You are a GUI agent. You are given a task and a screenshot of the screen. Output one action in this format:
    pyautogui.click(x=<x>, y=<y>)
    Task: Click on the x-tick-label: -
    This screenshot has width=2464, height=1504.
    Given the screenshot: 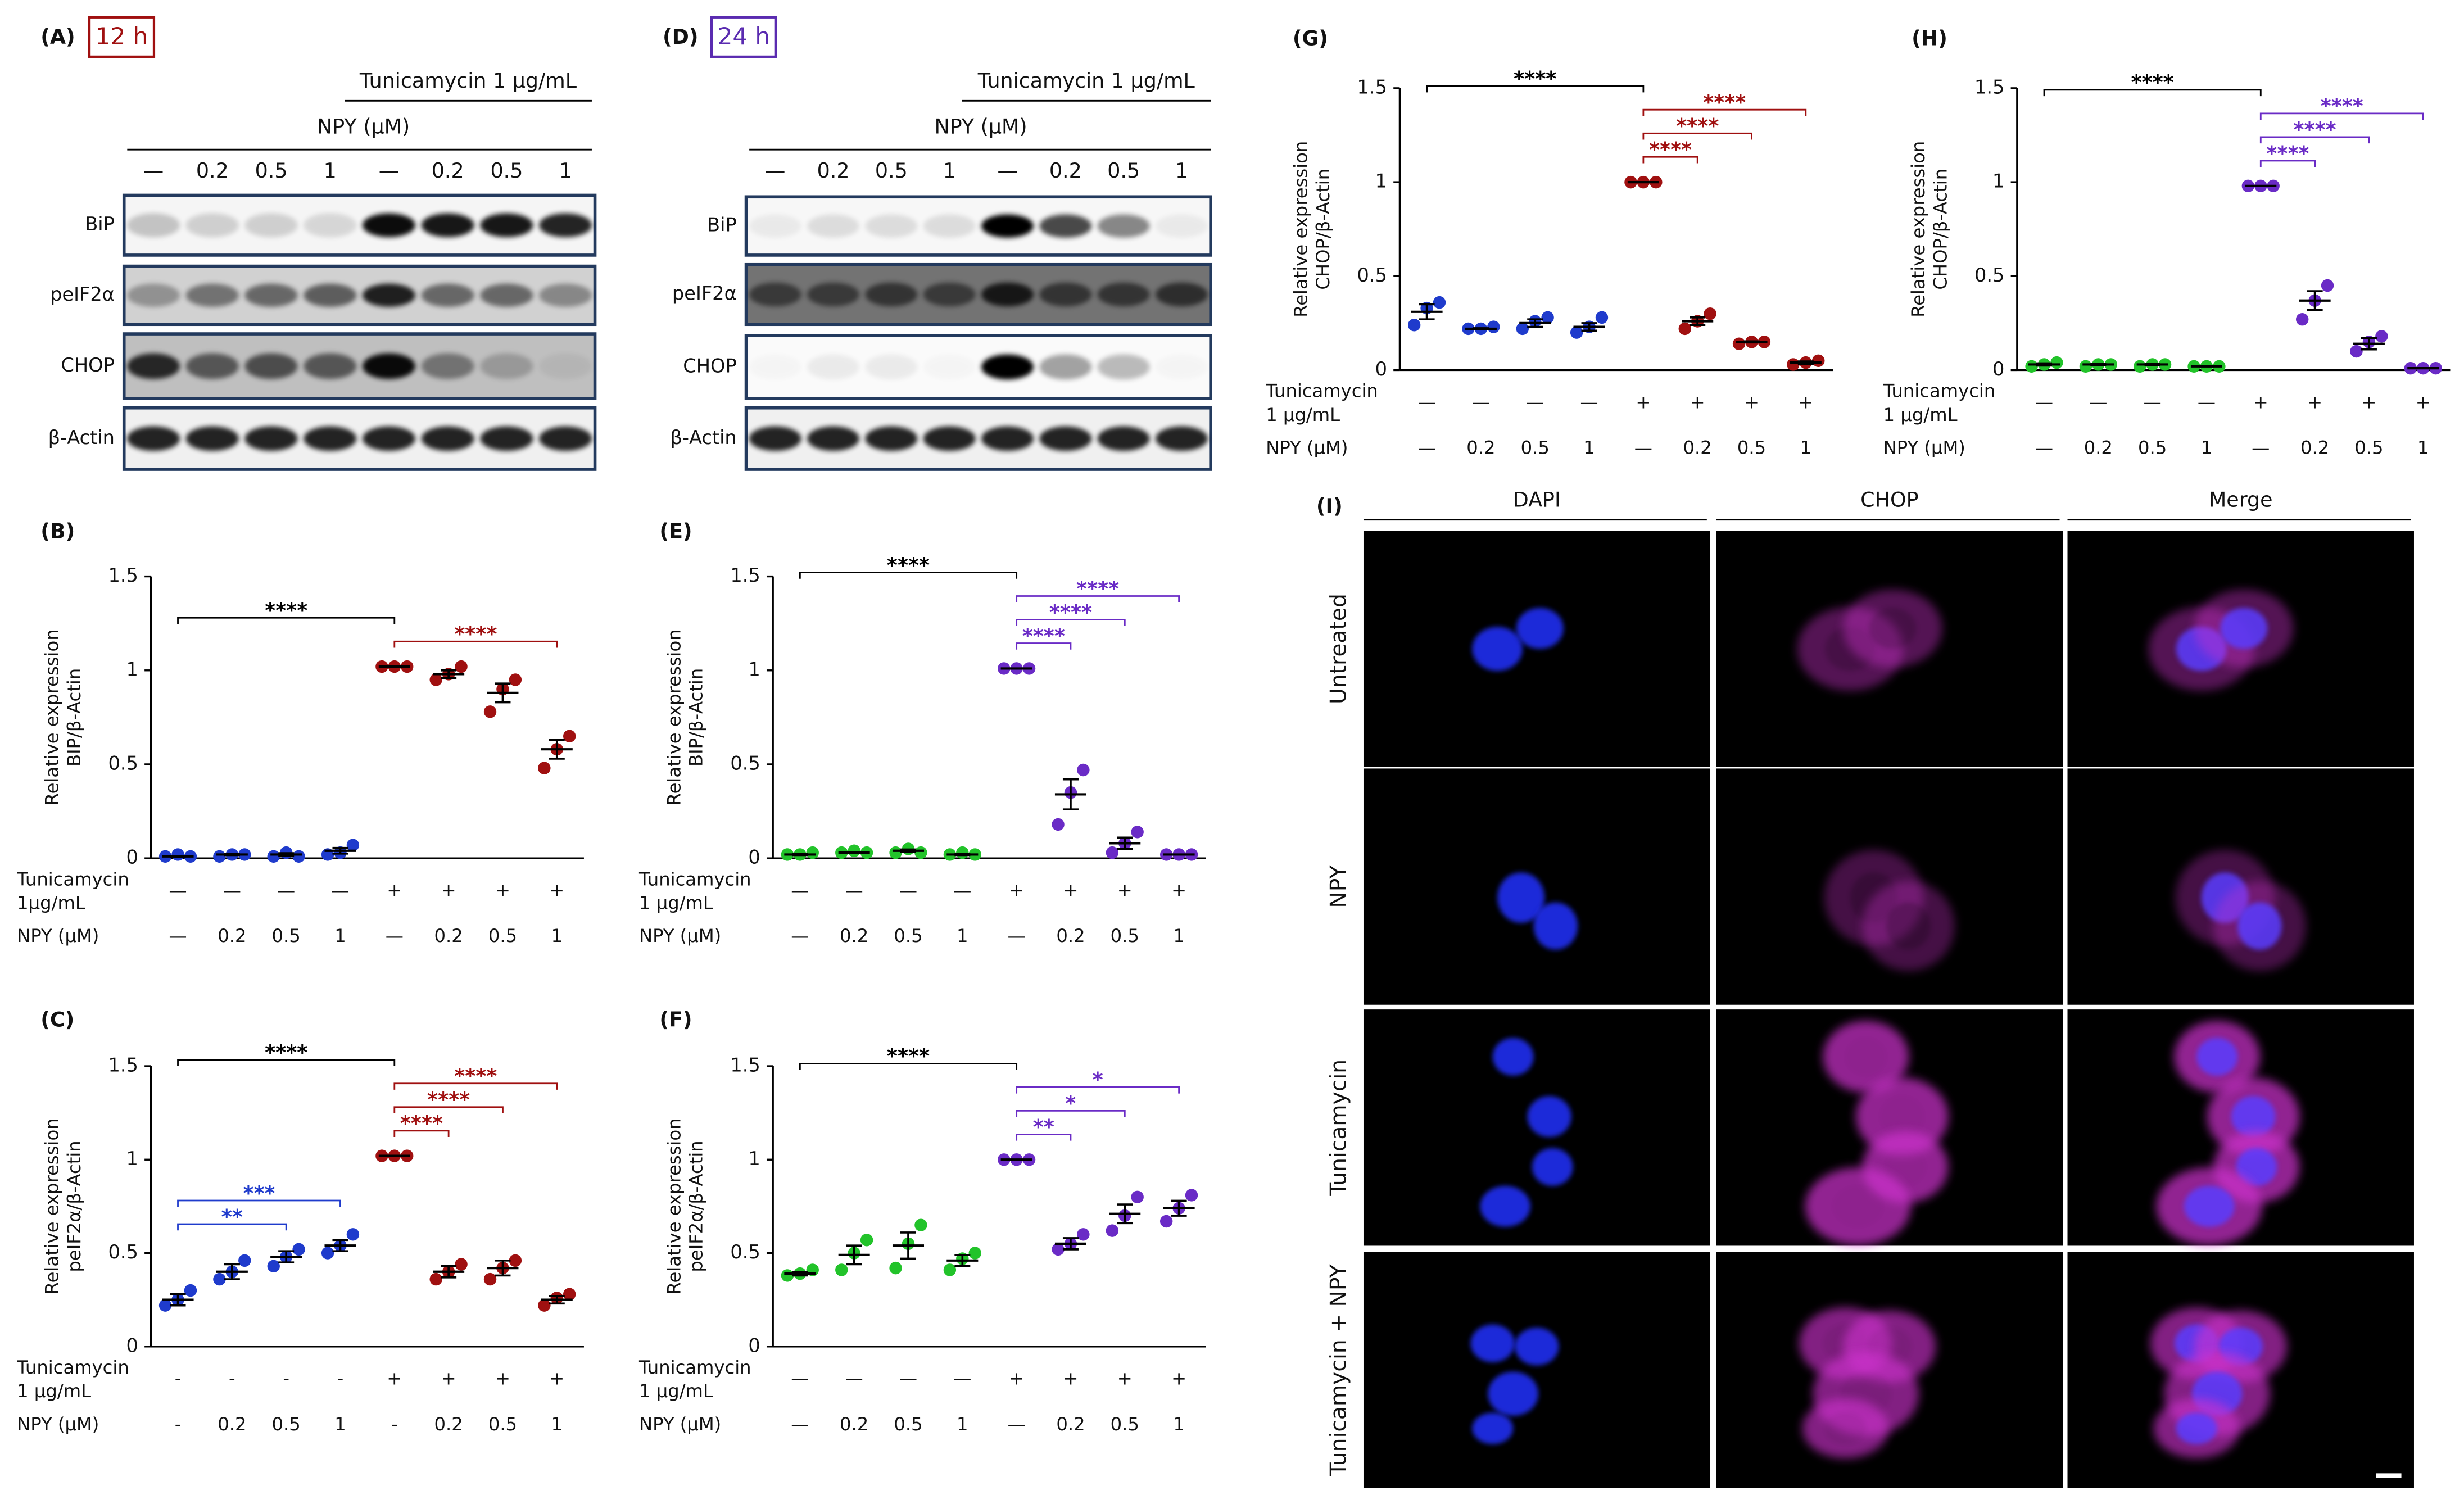 What is the action you would take?
    pyautogui.click(x=394, y=1424)
    